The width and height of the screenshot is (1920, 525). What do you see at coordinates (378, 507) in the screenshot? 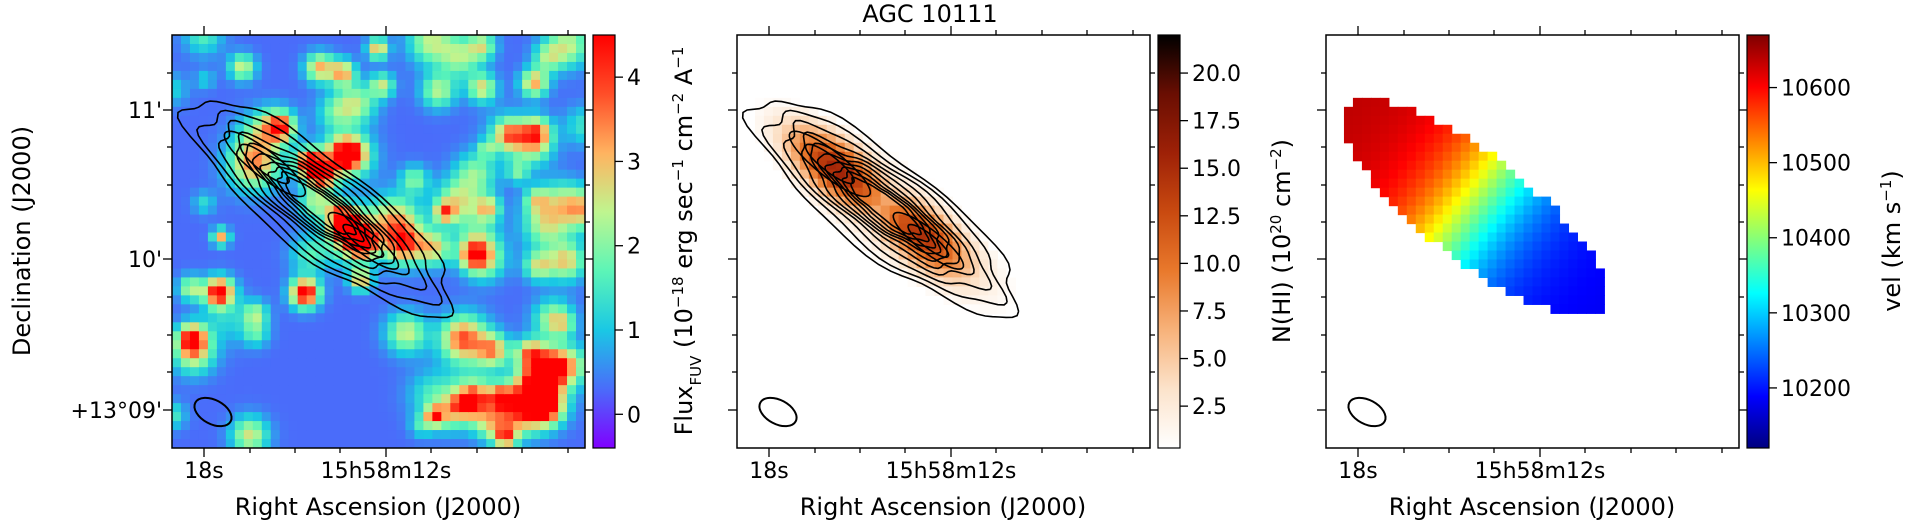
I see `x-axis-label: Right Ascension (J2000)` at bounding box center [378, 507].